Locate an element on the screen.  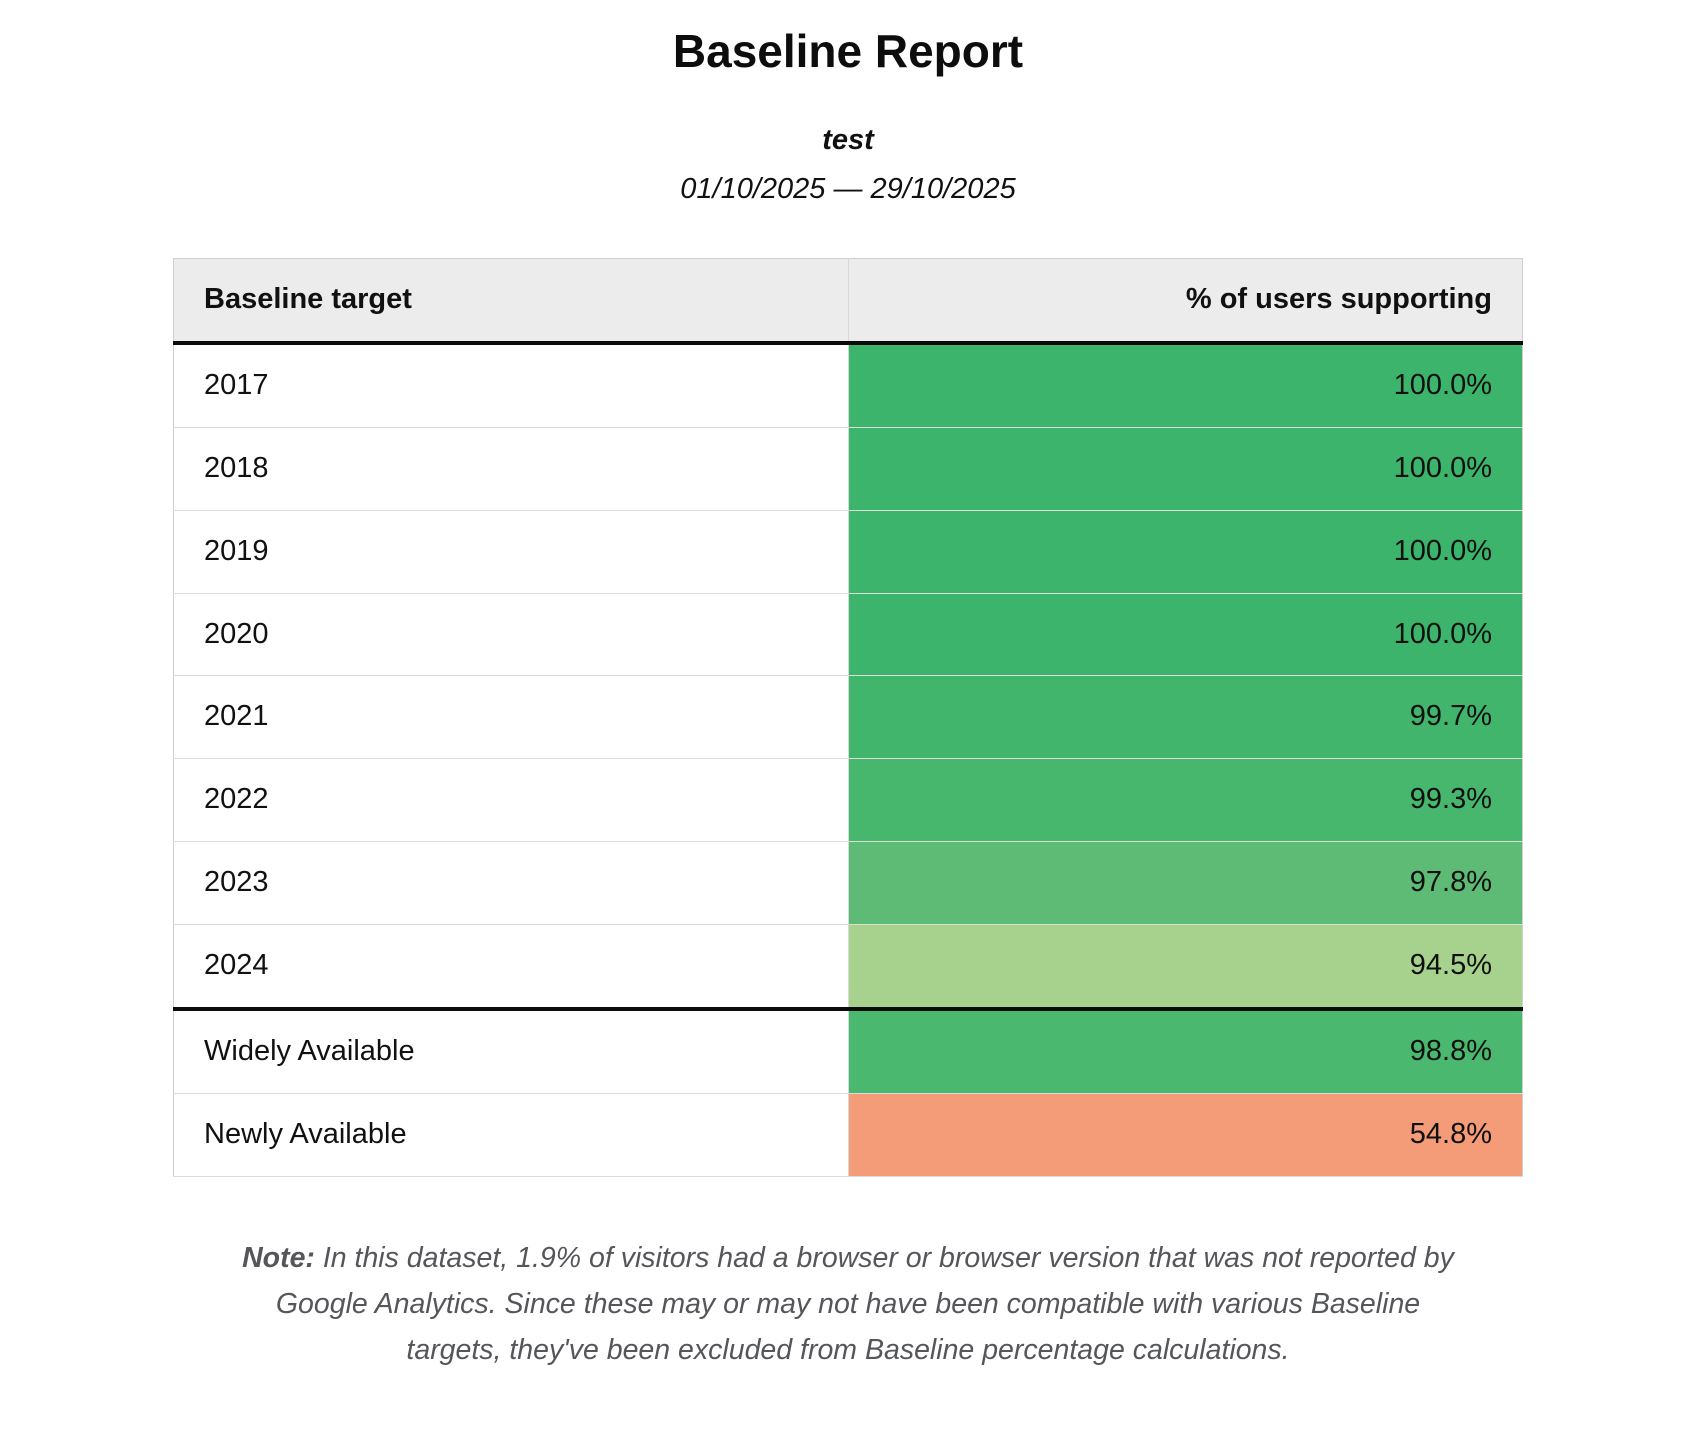
report-subtitle: test is located at coordinates (848, 140).